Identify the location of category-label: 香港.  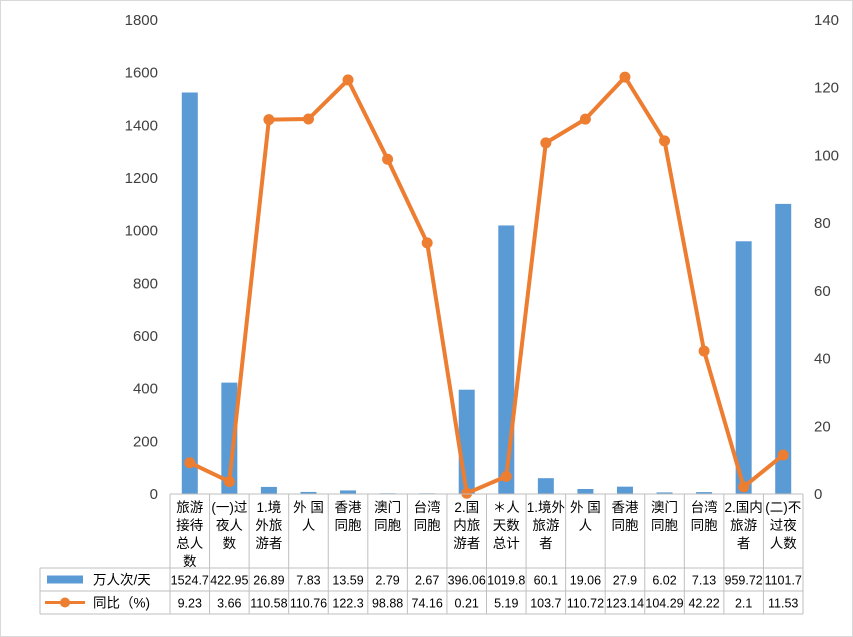
(348, 507).